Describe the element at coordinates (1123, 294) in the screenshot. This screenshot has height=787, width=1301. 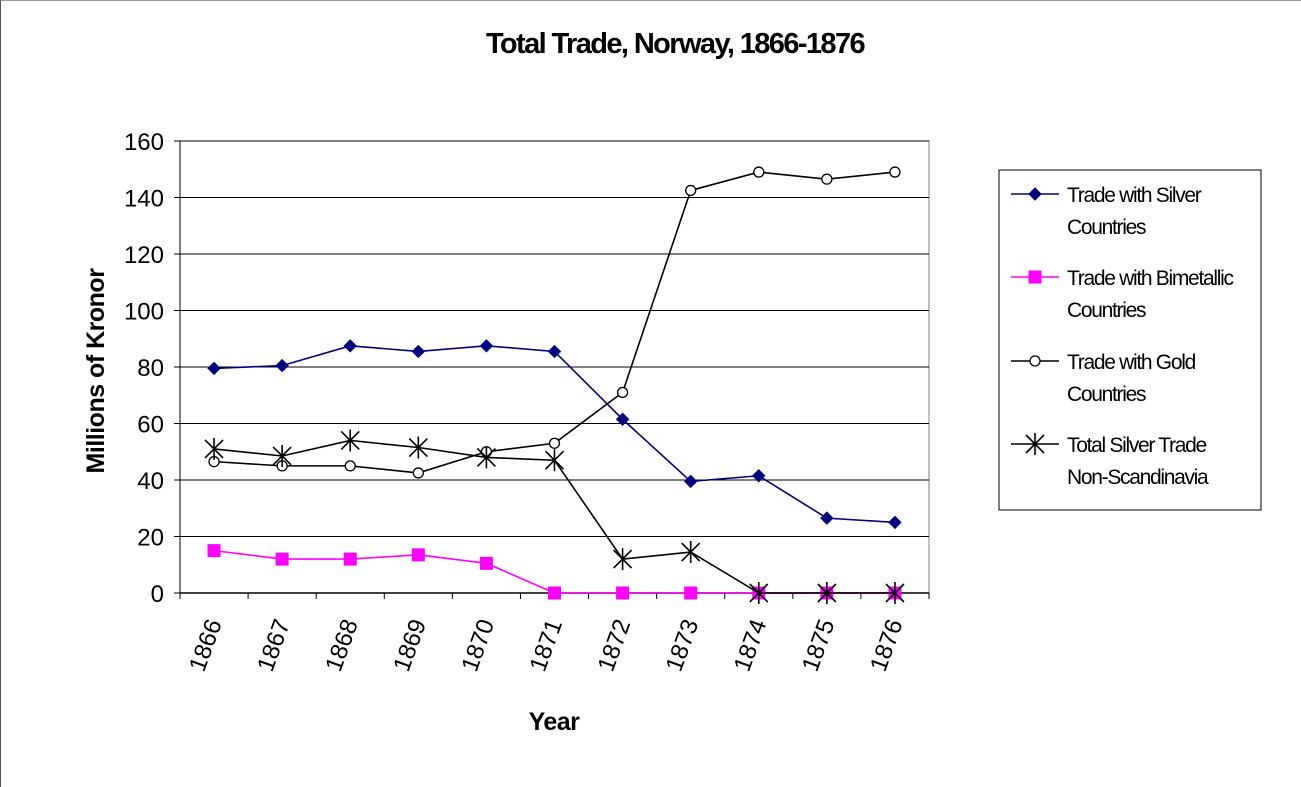
I see `legend-entry-2: Trade with Bimetallic Countries` at that location.